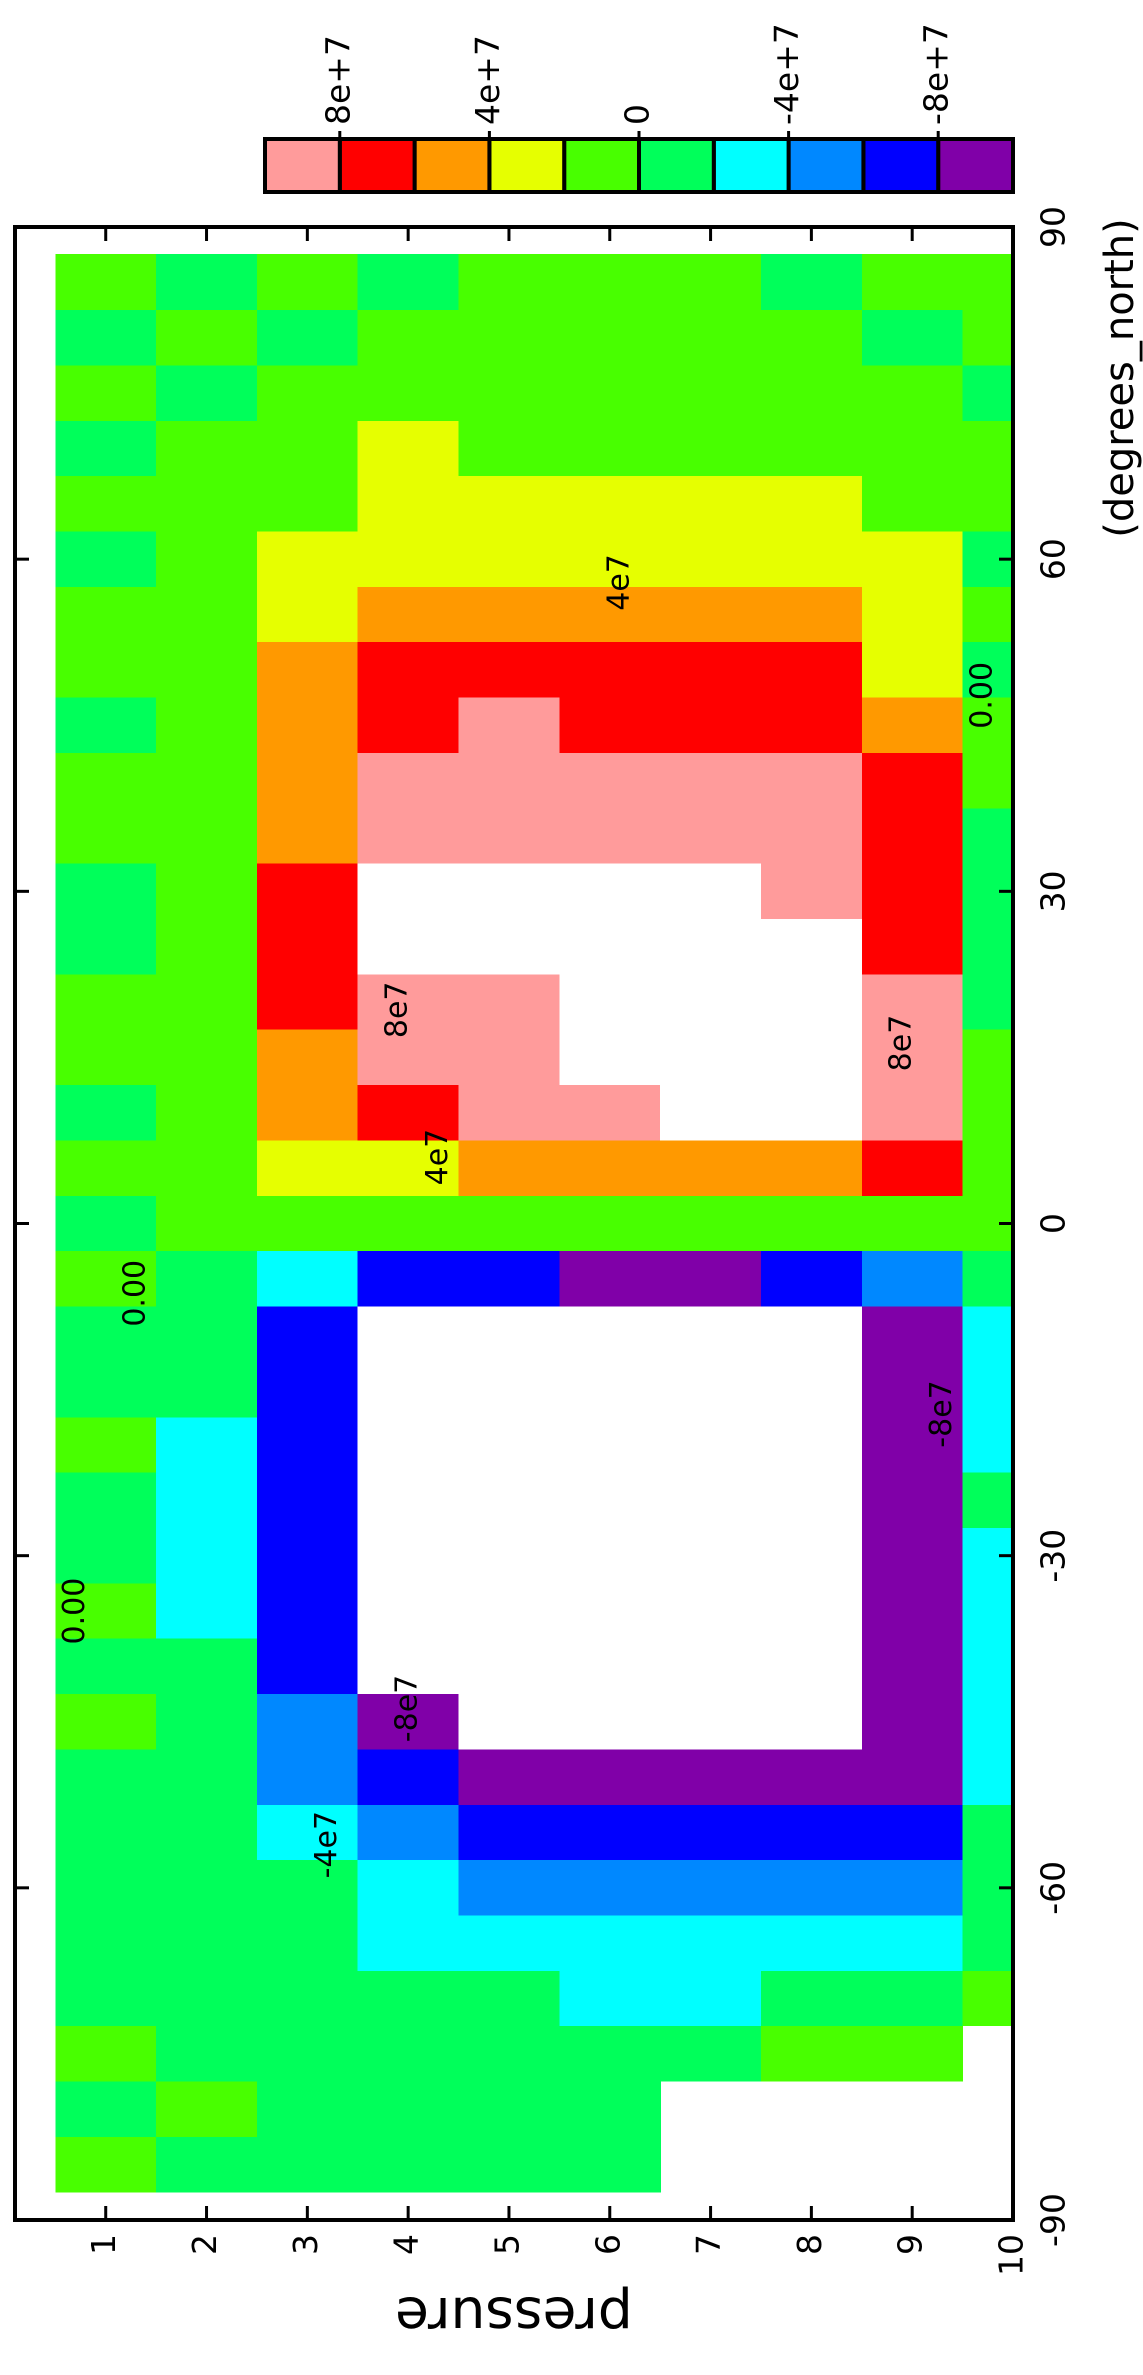 The height and width of the screenshot is (2375, 1143). I want to click on colorbar-tick-label: 8e+7, so click(337, 80).